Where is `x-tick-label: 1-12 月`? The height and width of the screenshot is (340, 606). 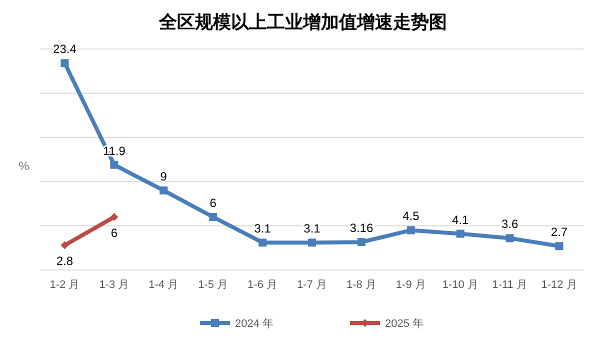
x-tick-label: 1-12 月 is located at coordinates (559, 285).